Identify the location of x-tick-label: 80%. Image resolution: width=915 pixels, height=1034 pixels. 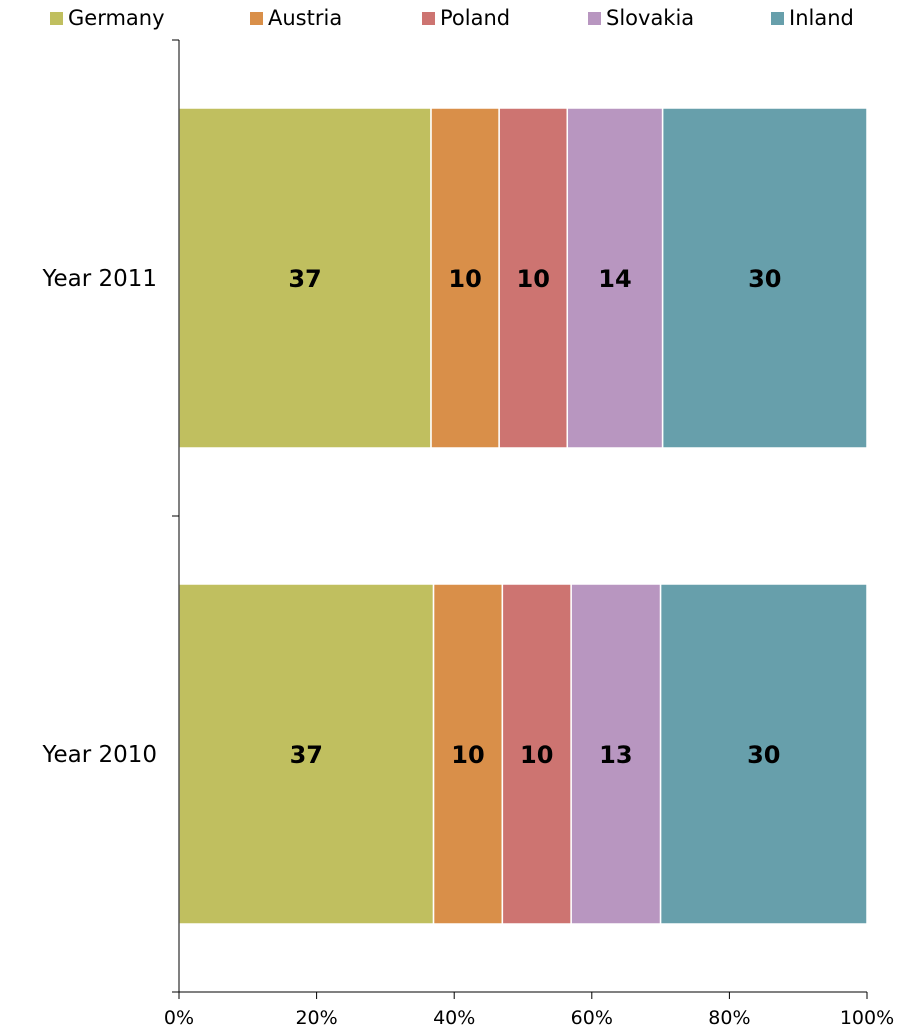
(729, 1018).